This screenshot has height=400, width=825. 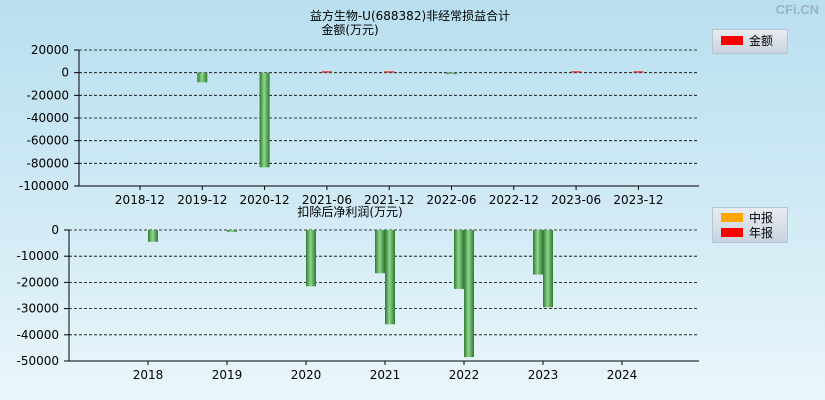 I want to click on x-tick-label: 2020-12, so click(x=265, y=200).